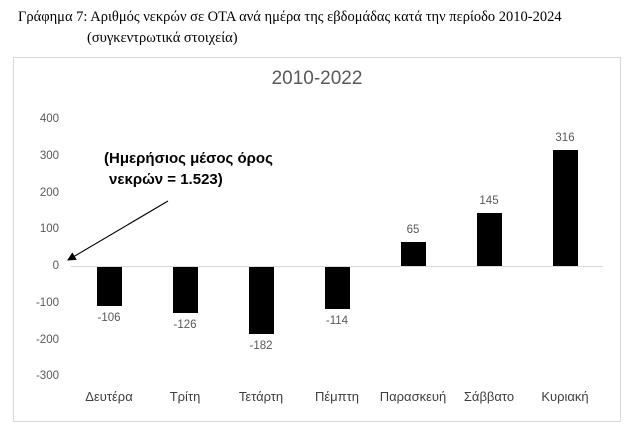  I want to click on y-axis-tick-label: 200, so click(49, 192).